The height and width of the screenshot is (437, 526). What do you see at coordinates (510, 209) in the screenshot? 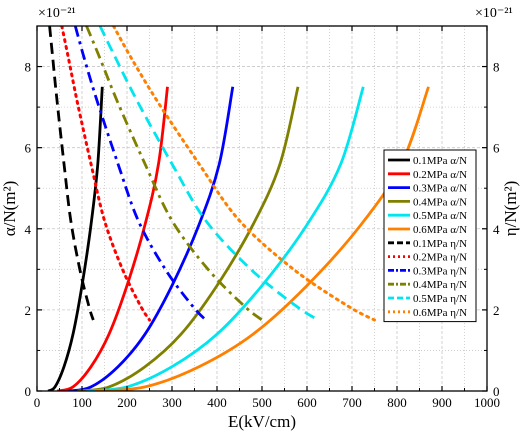
I see `y-axis-title-right: η/N(m²)` at bounding box center [510, 209].